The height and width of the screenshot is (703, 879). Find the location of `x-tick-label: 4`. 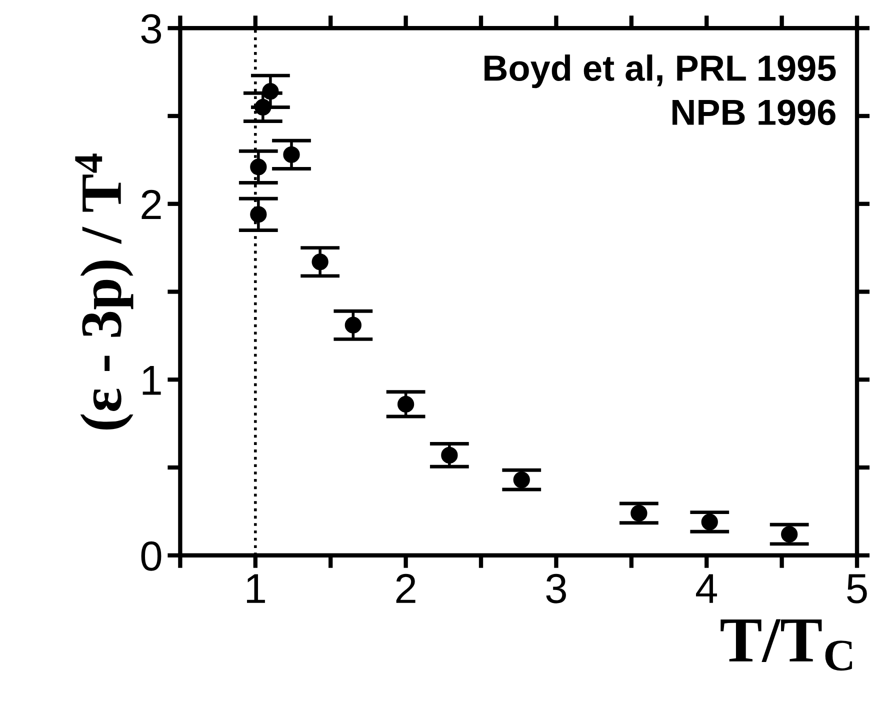

x-tick-label: 4 is located at coordinates (706, 588).